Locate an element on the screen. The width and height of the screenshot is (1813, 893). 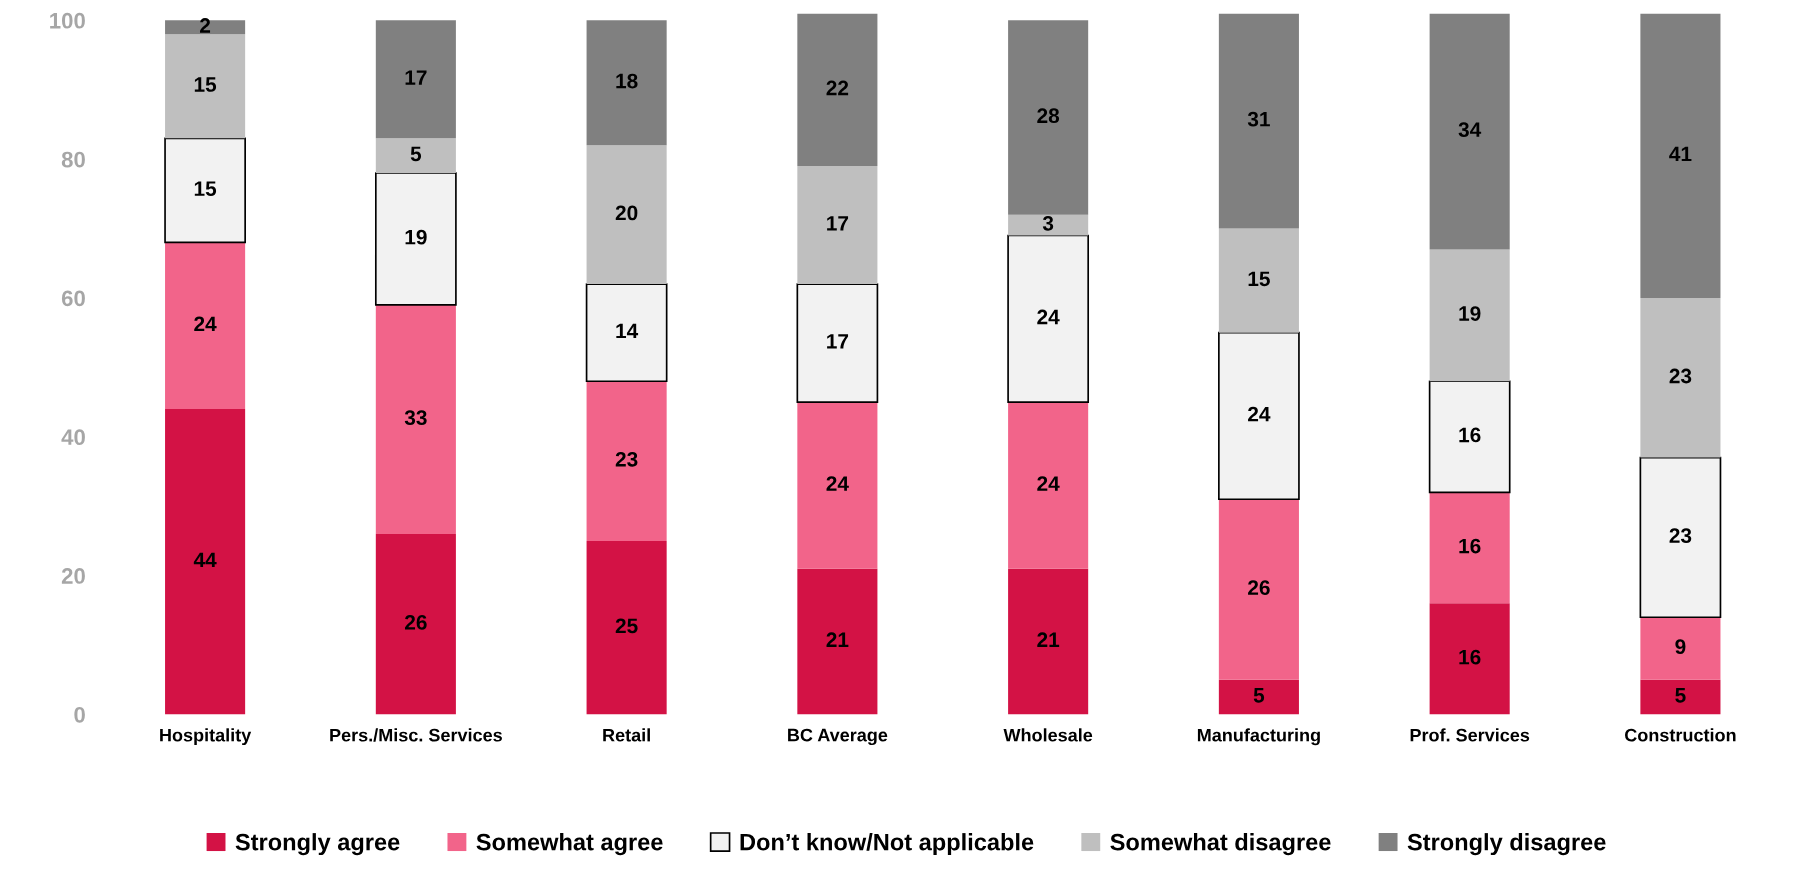
legend-label: Don’t know/Not applicable is located at coordinates (887, 844).